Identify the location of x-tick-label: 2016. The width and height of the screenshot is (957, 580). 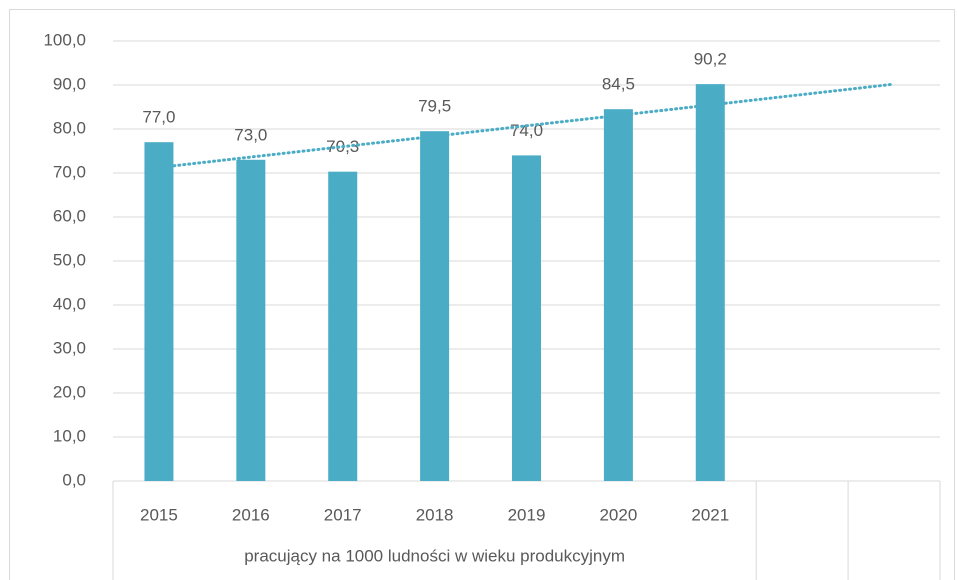
(251, 514).